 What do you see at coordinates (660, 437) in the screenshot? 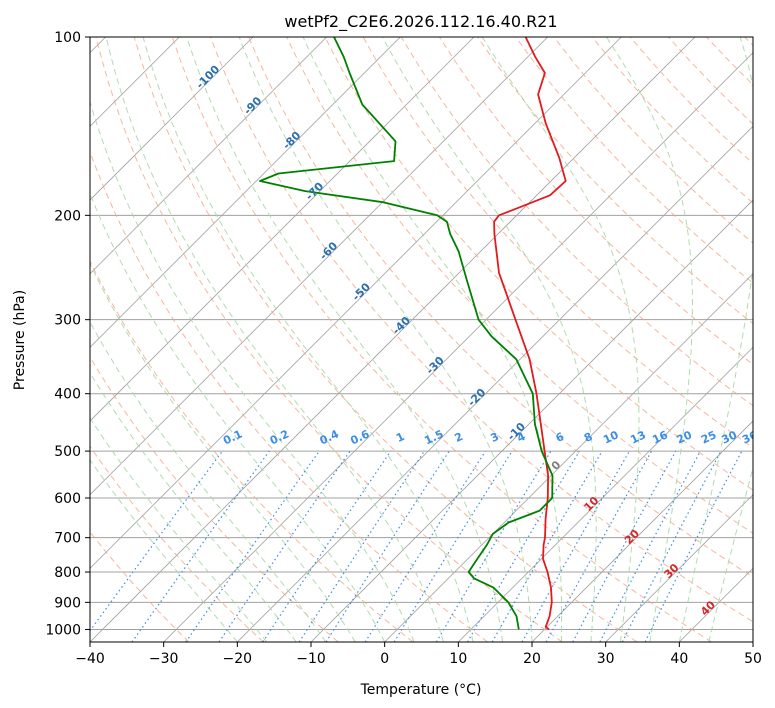
I see `mixing-ratio-label: 16` at bounding box center [660, 437].